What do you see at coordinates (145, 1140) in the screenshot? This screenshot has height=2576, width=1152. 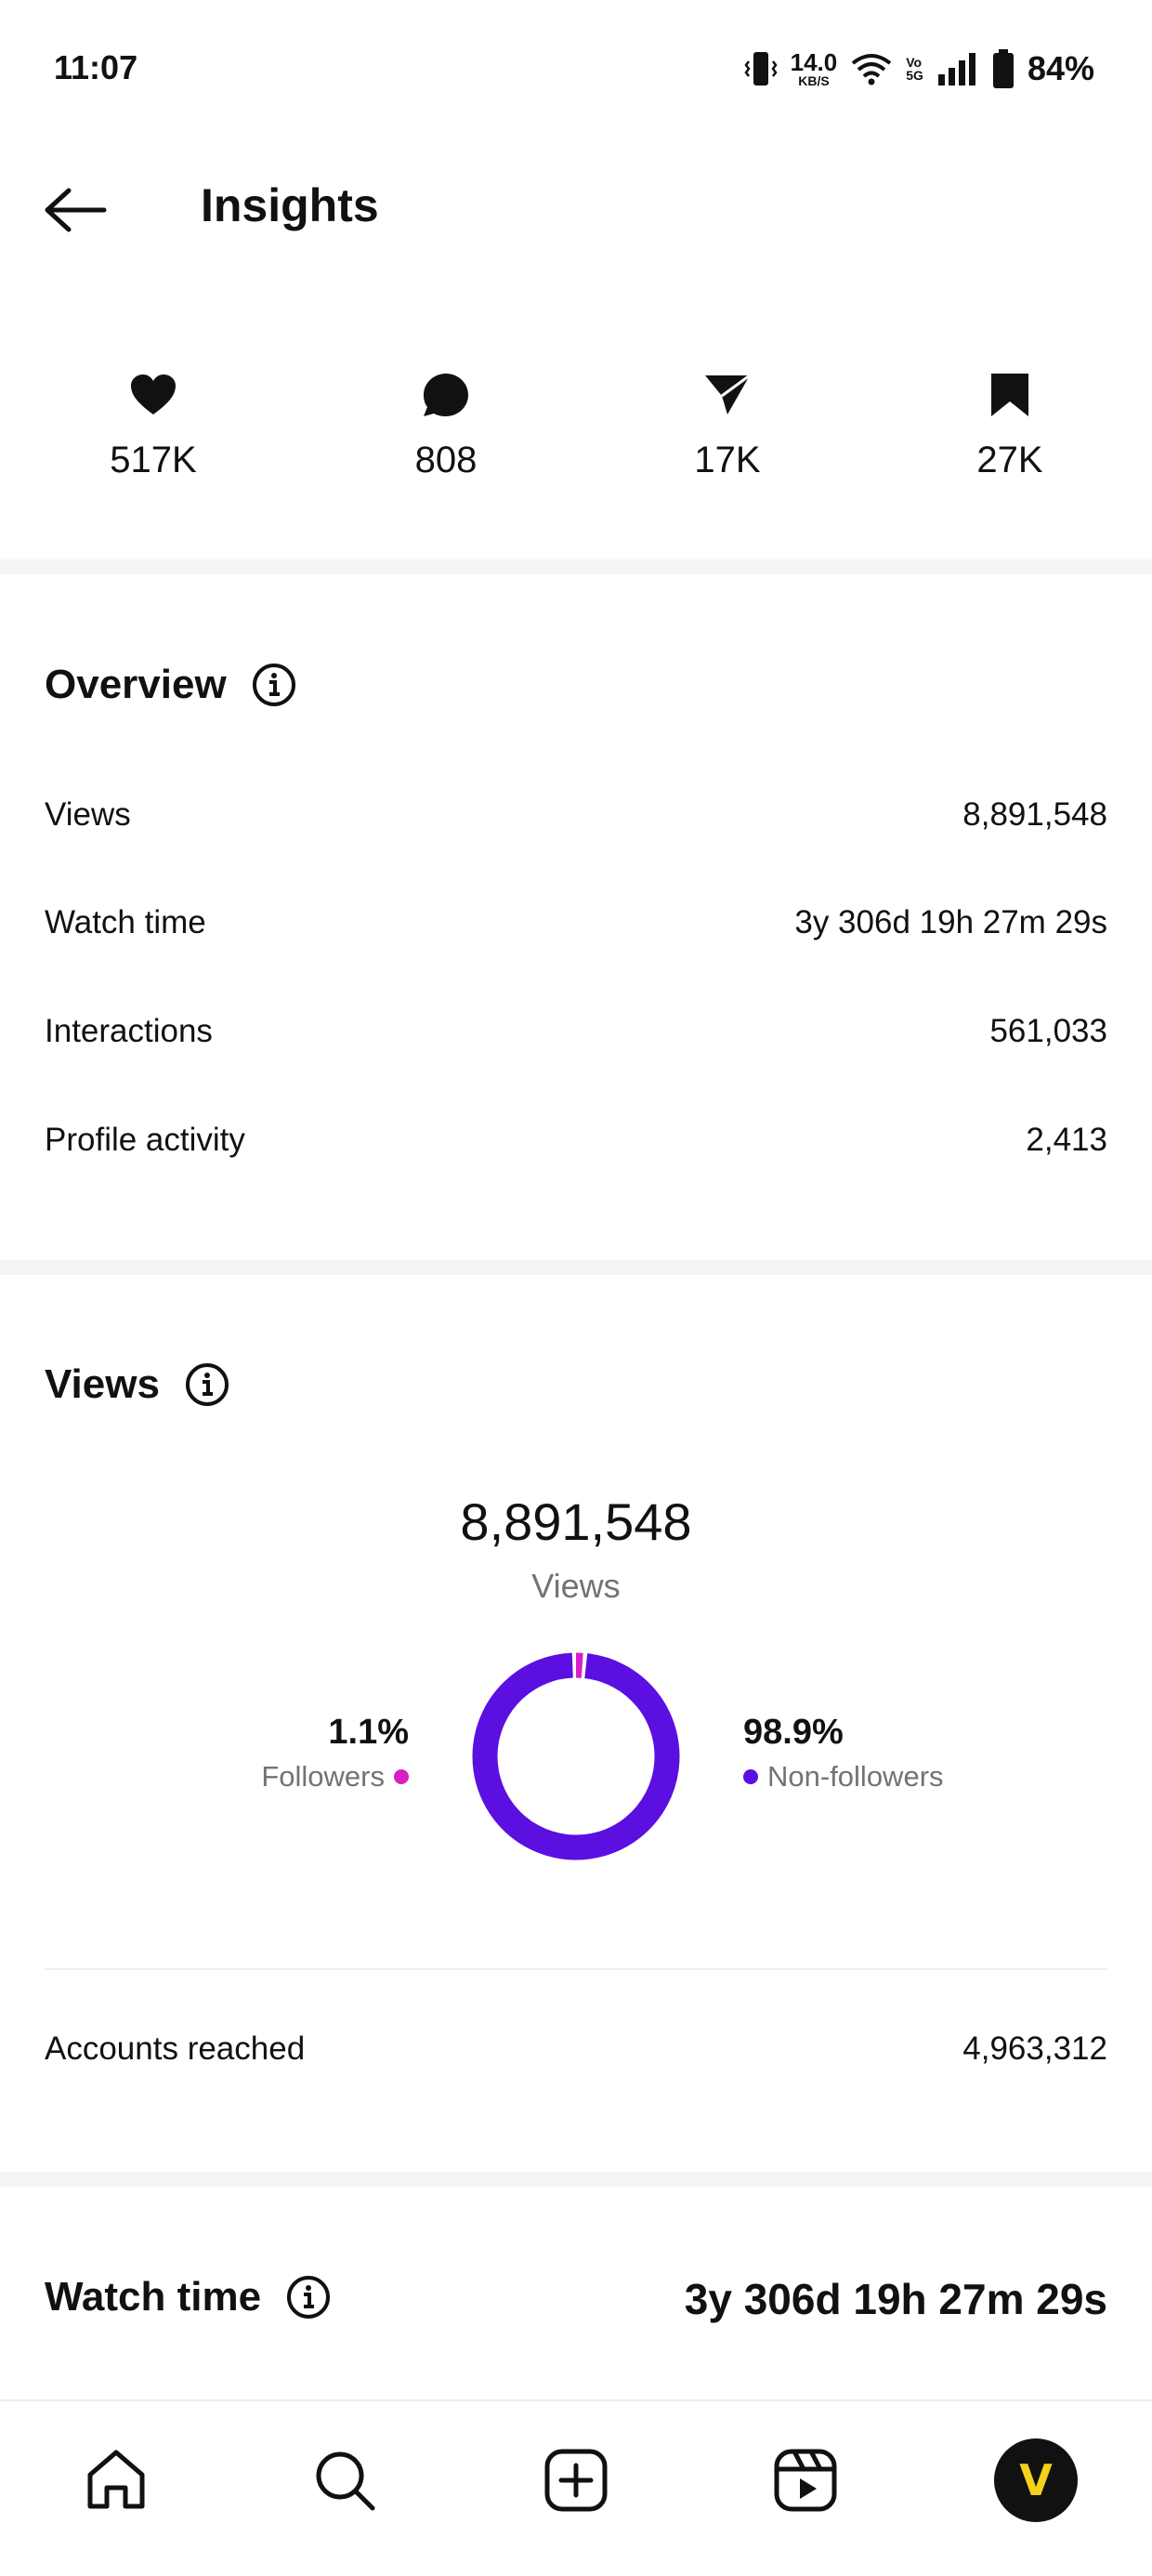 I see `row-label: Profile activity` at bounding box center [145, 1140].